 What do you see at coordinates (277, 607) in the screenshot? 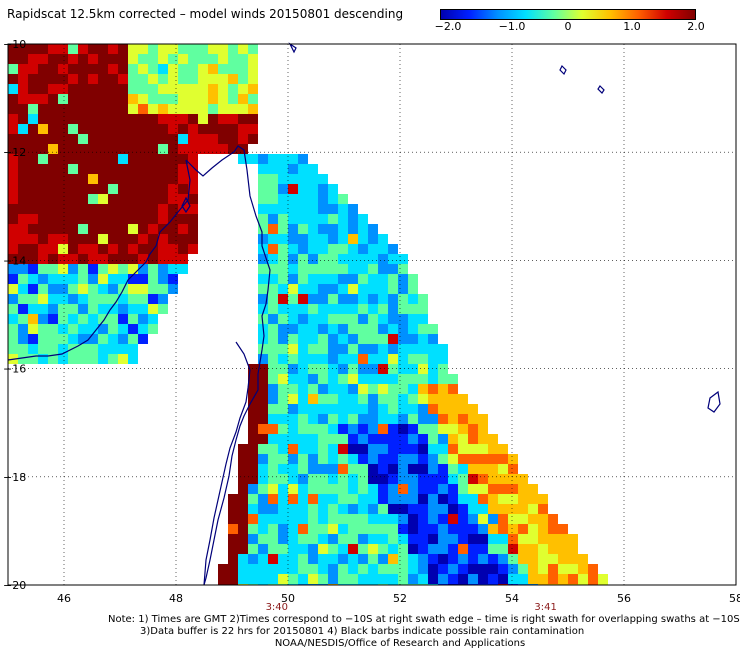
I see `swath-time-label: 3:40` at bounding box center [277, 607].